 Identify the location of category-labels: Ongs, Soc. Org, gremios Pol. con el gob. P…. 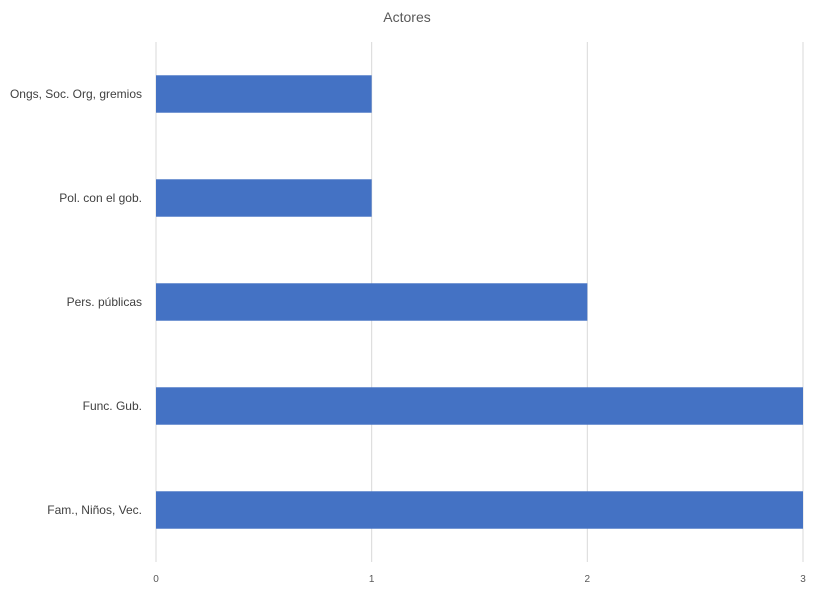
(76, 302).